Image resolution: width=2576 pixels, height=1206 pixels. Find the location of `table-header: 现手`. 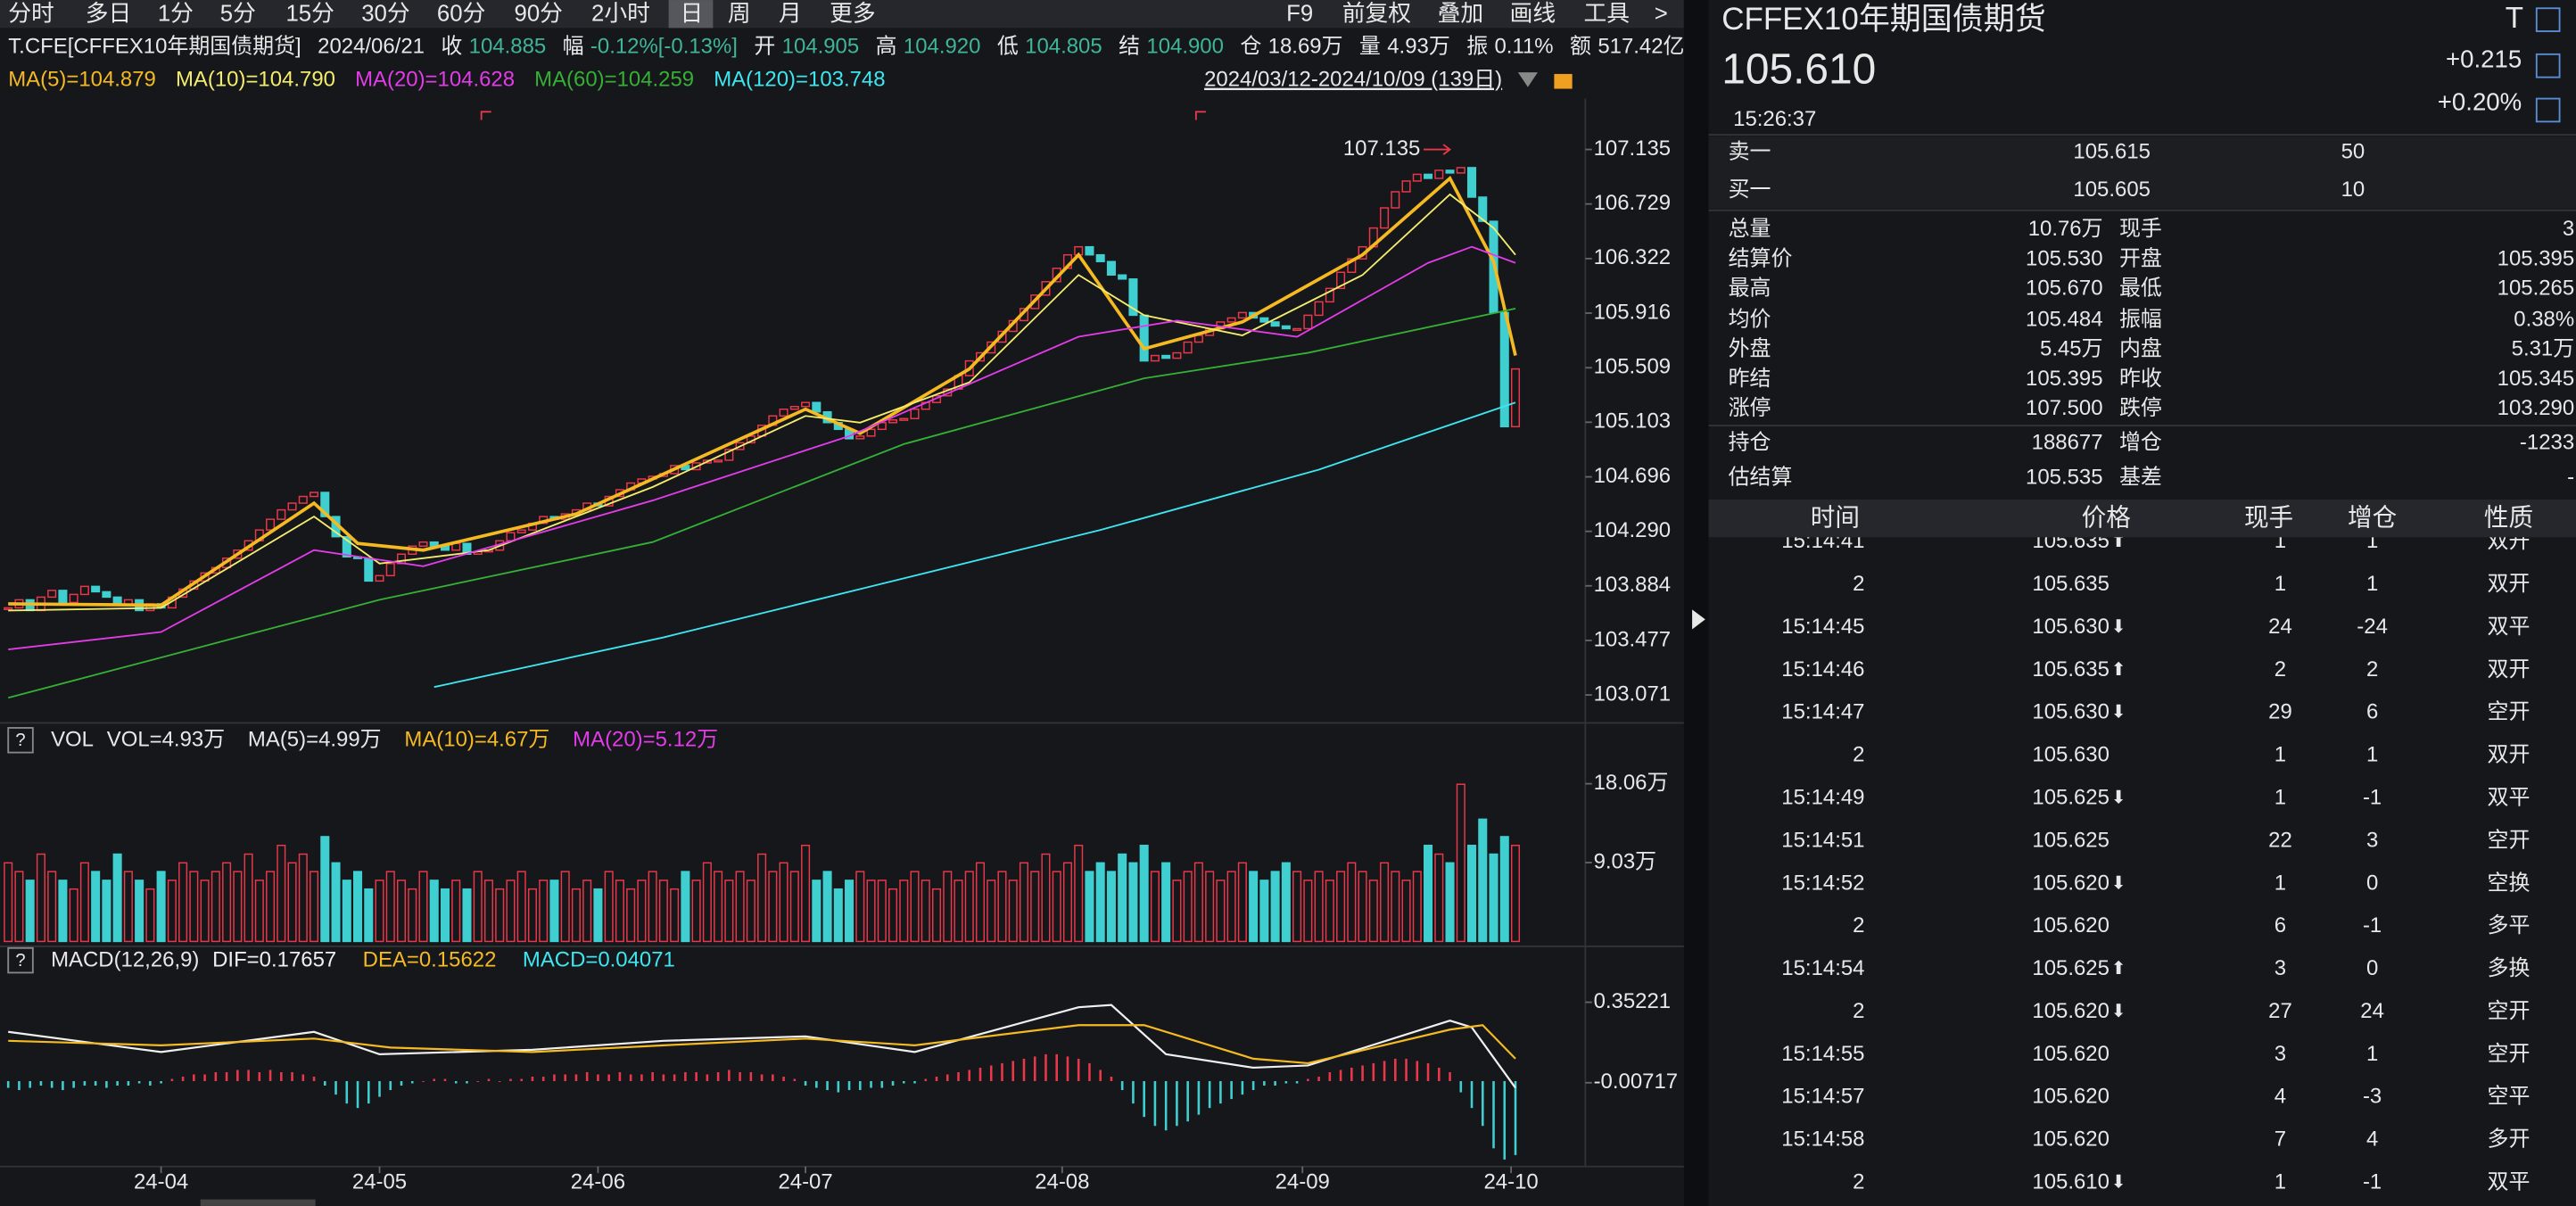

table-header: 现手 is located at coordinates (2269, 517).